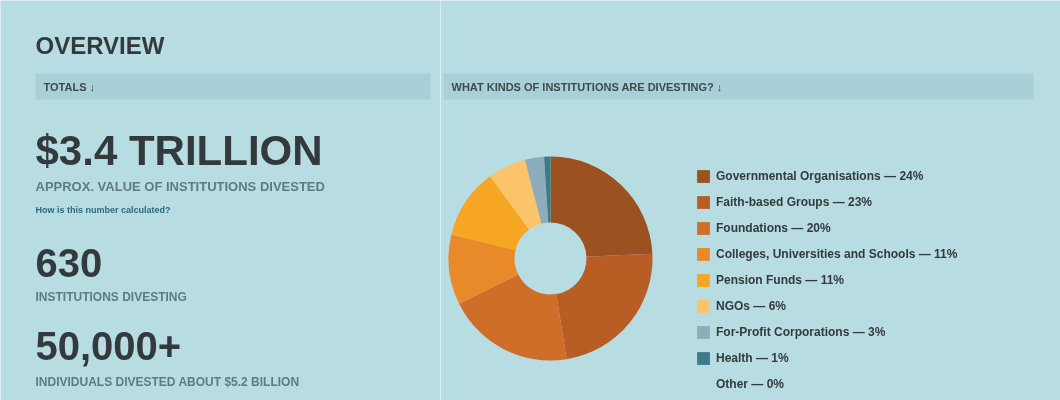 The width and height of the screenshot is (1060, 400). What do you see at coordinates (108, 345) in the screenshot?
I see `text: 50,000+` at bounding box center [108, 345].